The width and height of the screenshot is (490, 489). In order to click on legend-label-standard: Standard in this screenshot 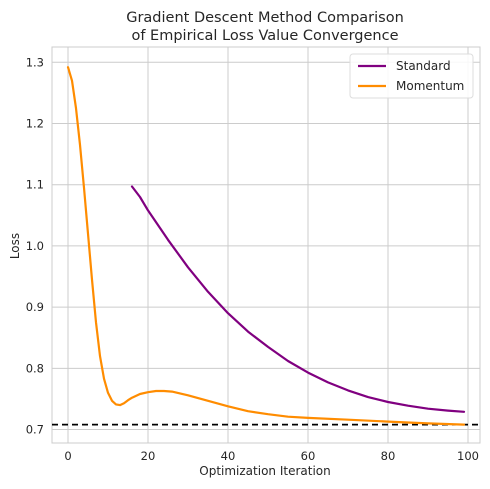, I will do `click(423, 66)`.